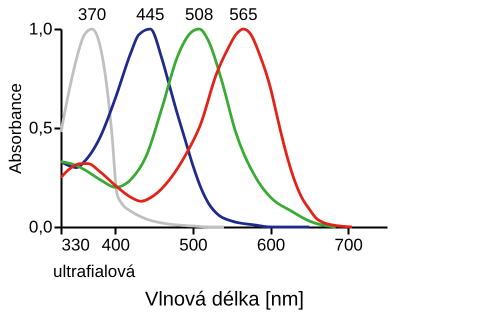 This screenshot has width=500, height=332. Describe the element at coordinates (150, 14) in the screenshot. I see `annotation: 445` at that location.